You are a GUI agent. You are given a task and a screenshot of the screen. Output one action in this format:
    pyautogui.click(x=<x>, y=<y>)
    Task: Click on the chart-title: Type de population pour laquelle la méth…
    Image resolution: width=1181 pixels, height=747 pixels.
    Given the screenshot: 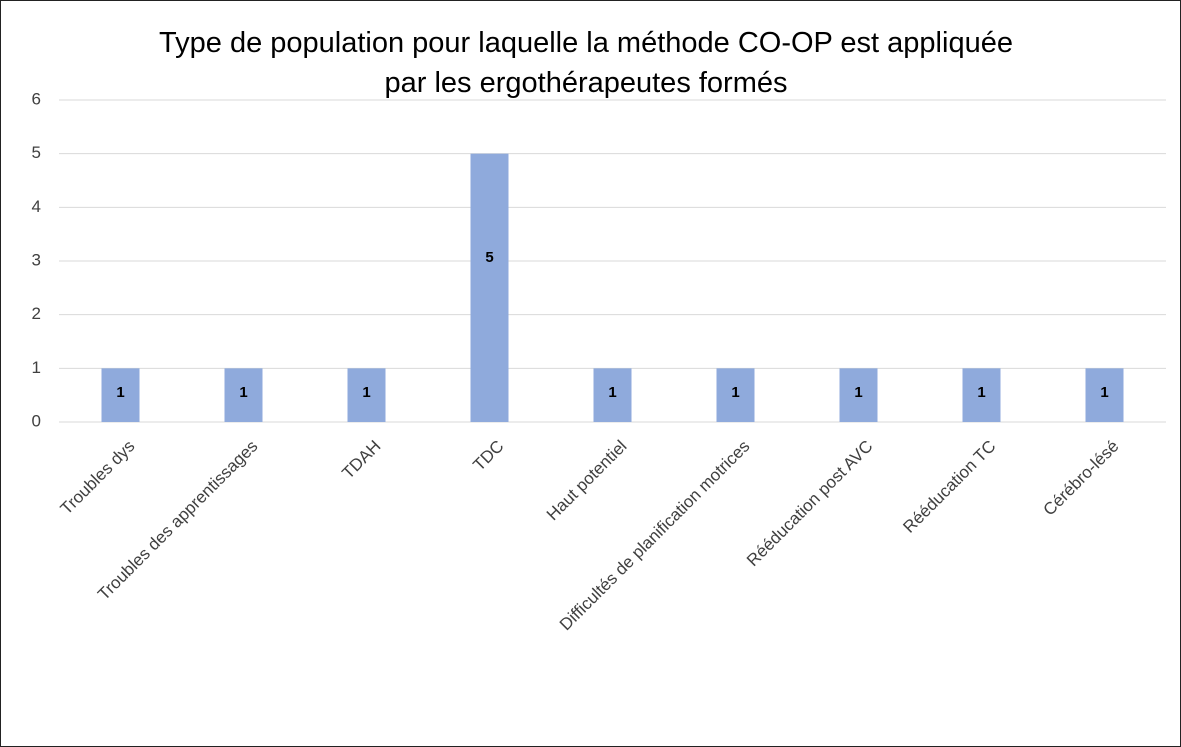 What is the action you would take?
    pyautogui.click(x=586, y=63)
    